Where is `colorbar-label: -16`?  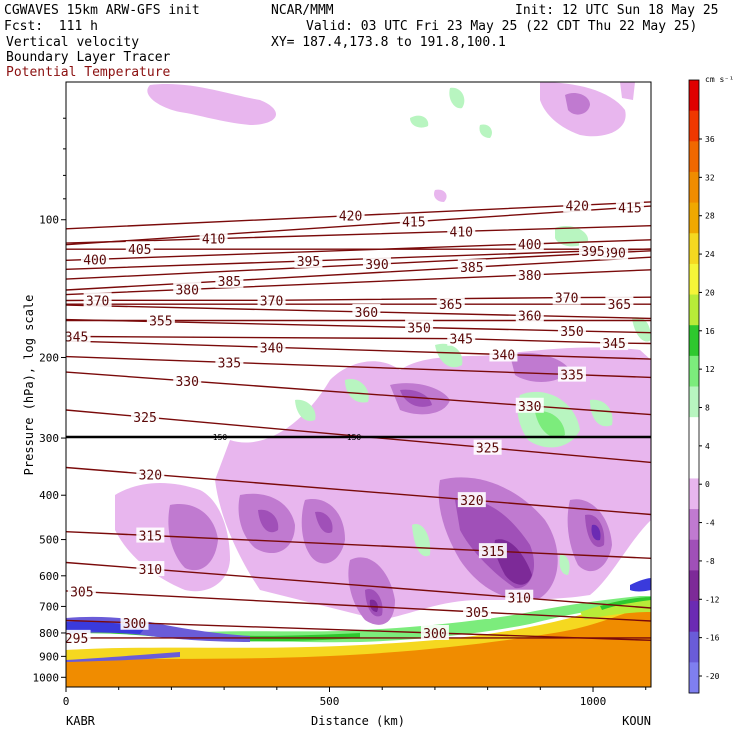 colorbar-label: -16 is located at coordinates (712, 638).